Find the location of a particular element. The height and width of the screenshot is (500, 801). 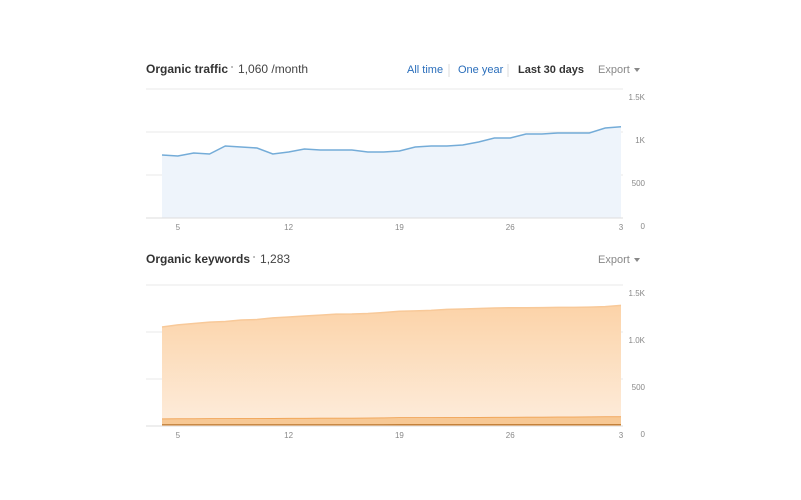

chart-summary: 1,060 /month is located at coordinates (273, 69).